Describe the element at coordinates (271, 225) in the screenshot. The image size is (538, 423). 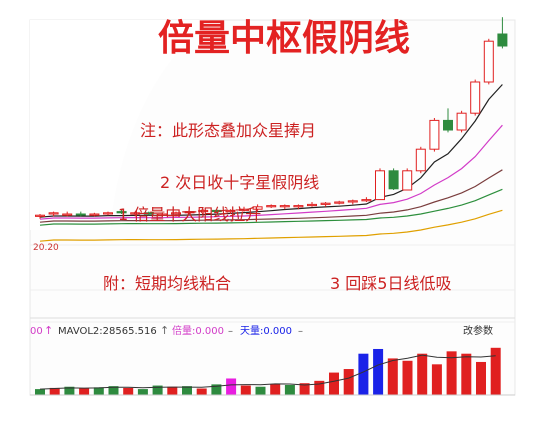
I see `ma60-line` at that location.